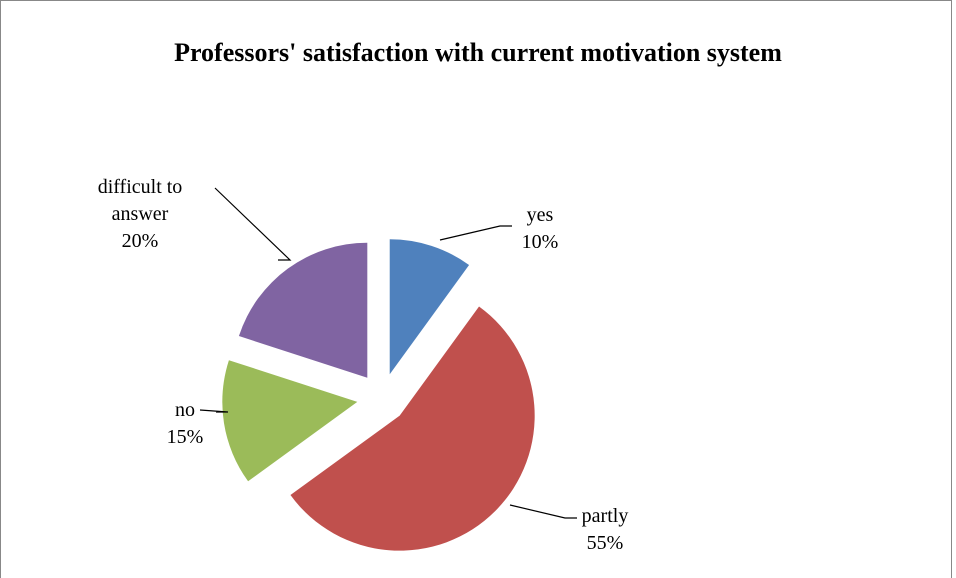 Image resolution: width=956 pixels, height=578 pixels. Describe the element at coordinates (540, 242) in the screenshot. I see `slice-value-label: 10%` at that location.